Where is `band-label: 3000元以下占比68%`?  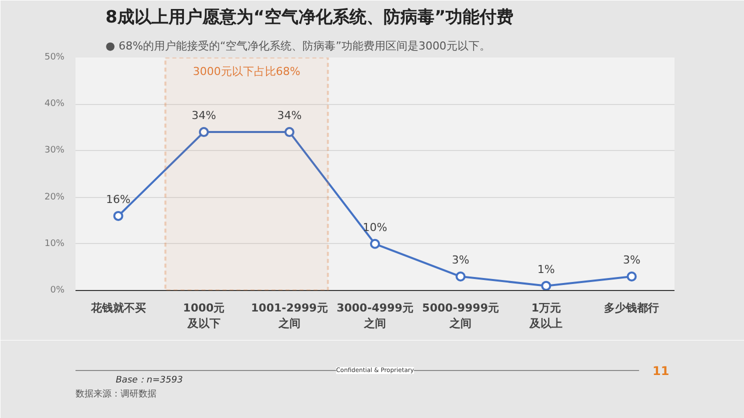 band-label: 3000元以下占比68% is located at coordinates (246, 71).